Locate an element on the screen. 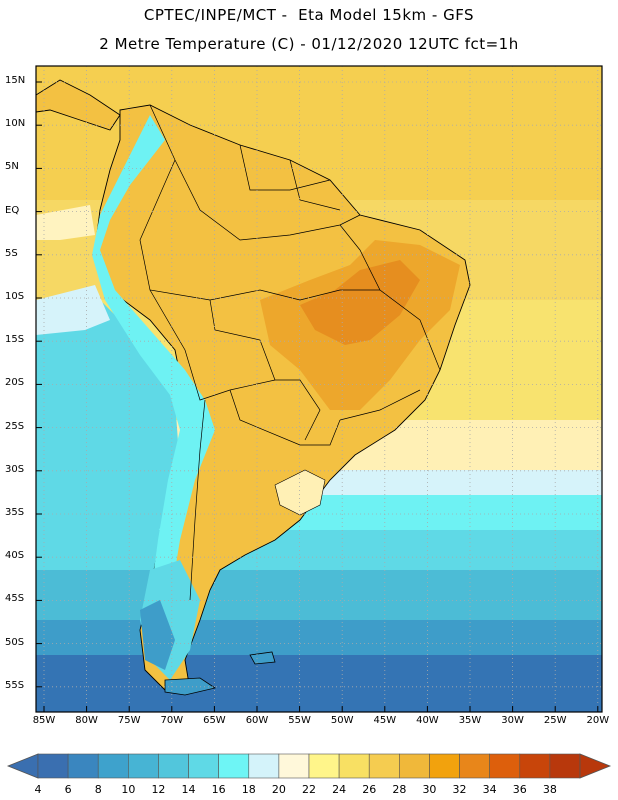  lat-label: 30S is located at coordinates (15, 469).